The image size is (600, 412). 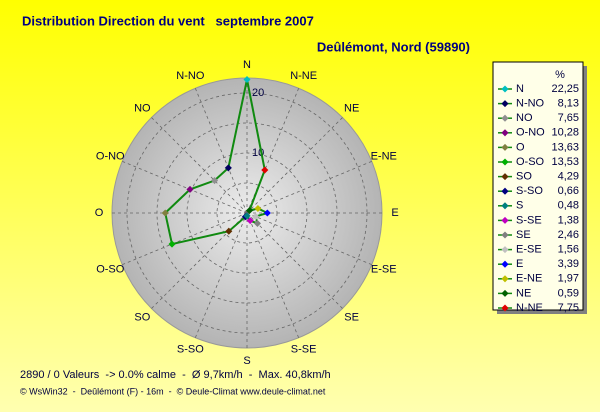 What do you see at coordinates (384, 156) in the screenshot?
I see `axis-label: E-NE` at bounding box center [384, 156].